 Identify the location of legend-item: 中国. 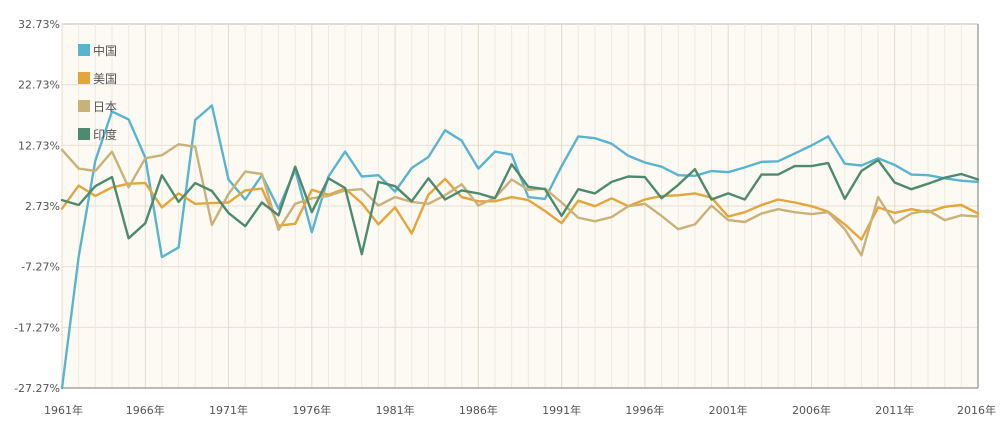
(97, 50).